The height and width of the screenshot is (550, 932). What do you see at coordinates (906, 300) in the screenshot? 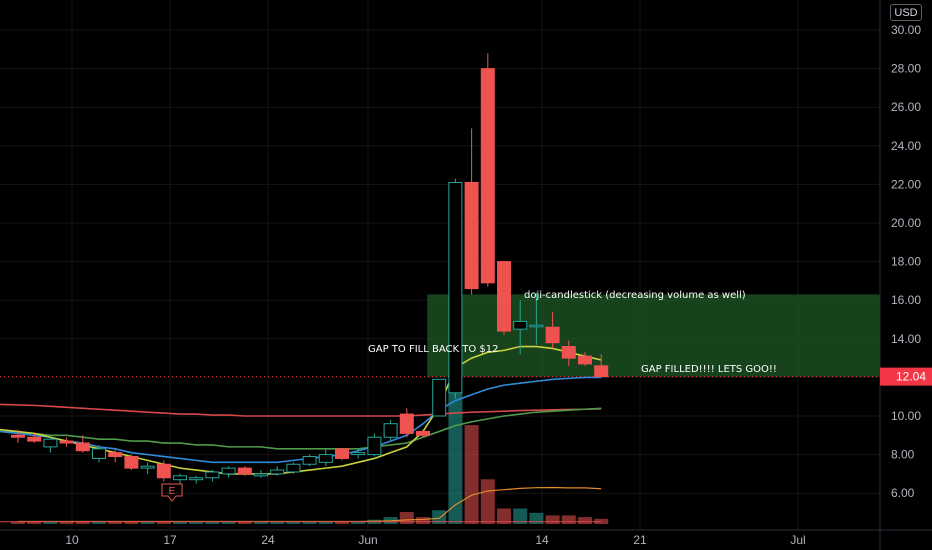
I see `price-tick-label: 16.00` at bounding box center [906, 300].